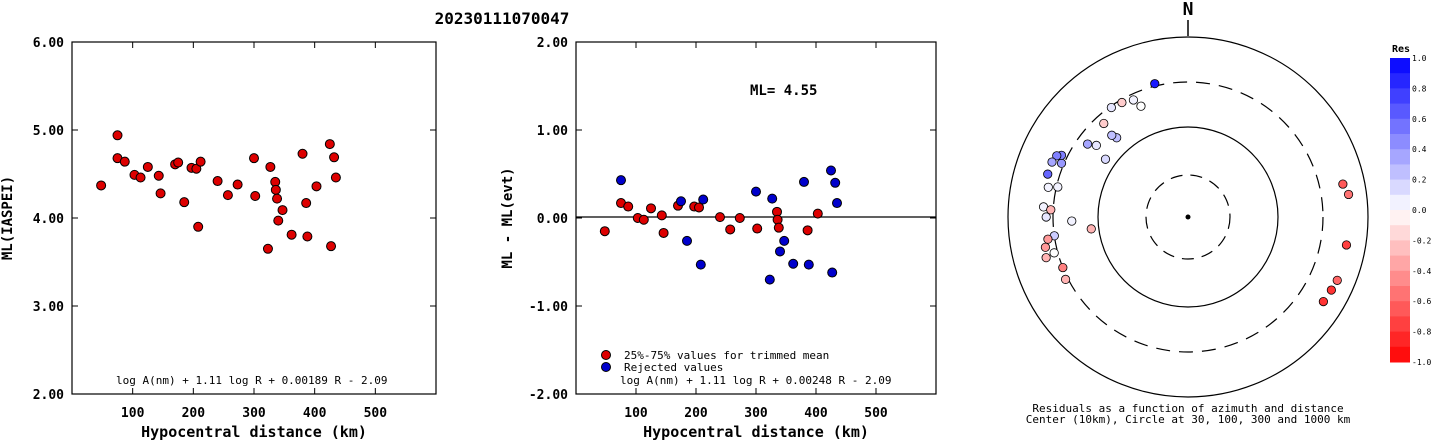 The image size is (1437, 441). Describe the element at coordinates (508, 217) in the screenshot. I see `y-axis-label: ML - ML(evt)` at that location.